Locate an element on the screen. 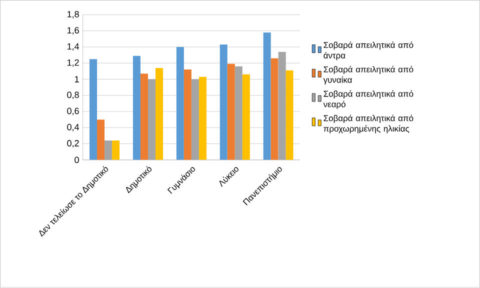 This screenshot has width=480, height=288. legend-label: Σοβαρά απειλητικά από προχωρημένης ηλικίας is located at coordinates (369, 124).